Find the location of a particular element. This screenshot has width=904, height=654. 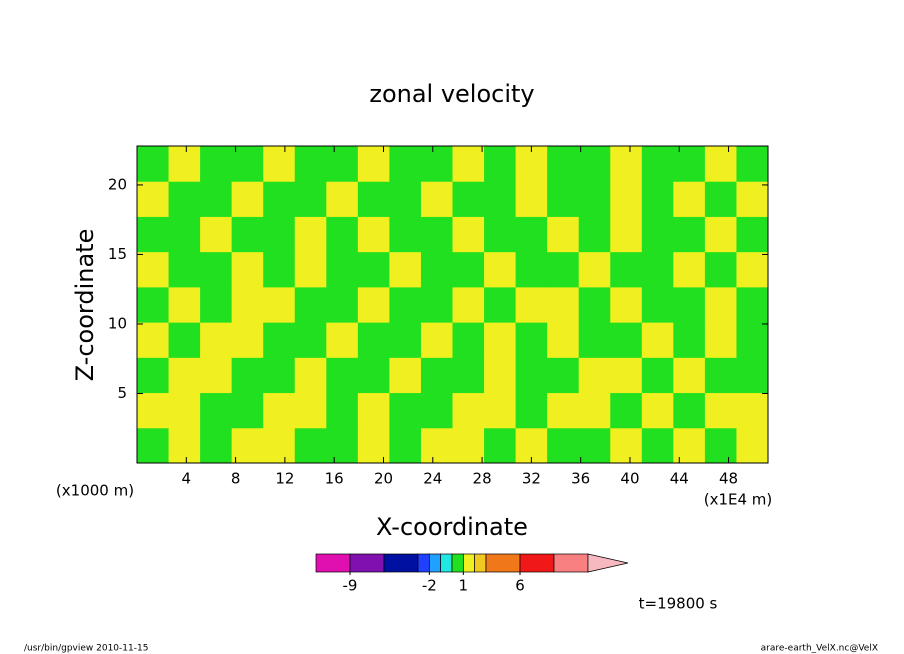

x-tick-label: 20 is located at coordinates (383, 479).